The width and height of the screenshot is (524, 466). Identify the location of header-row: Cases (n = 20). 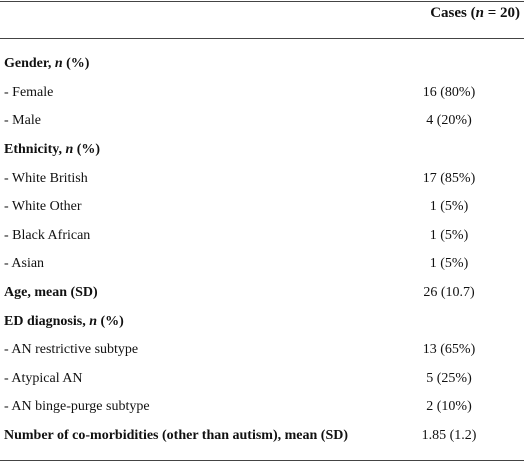
(262, 19).